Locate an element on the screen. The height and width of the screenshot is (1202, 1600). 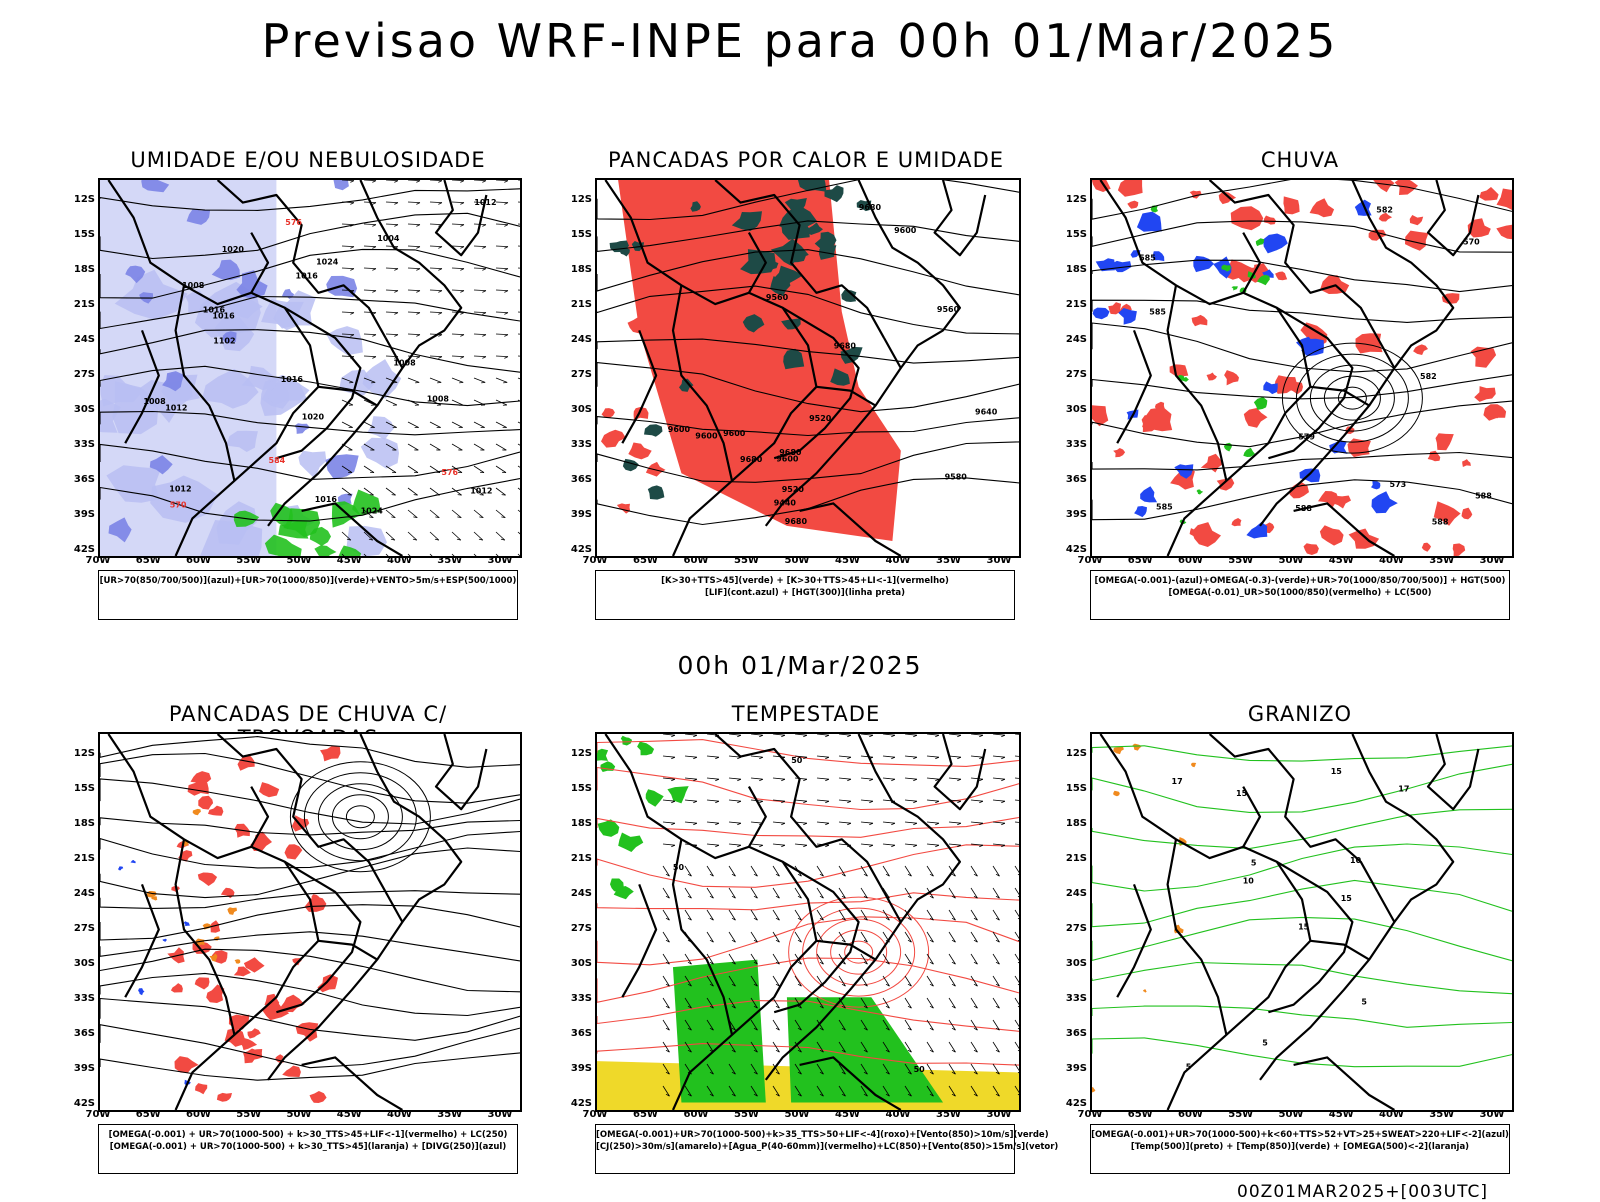
center-timestamp: 00h 01/Mar/2025 is located at coordinates (800, 665).